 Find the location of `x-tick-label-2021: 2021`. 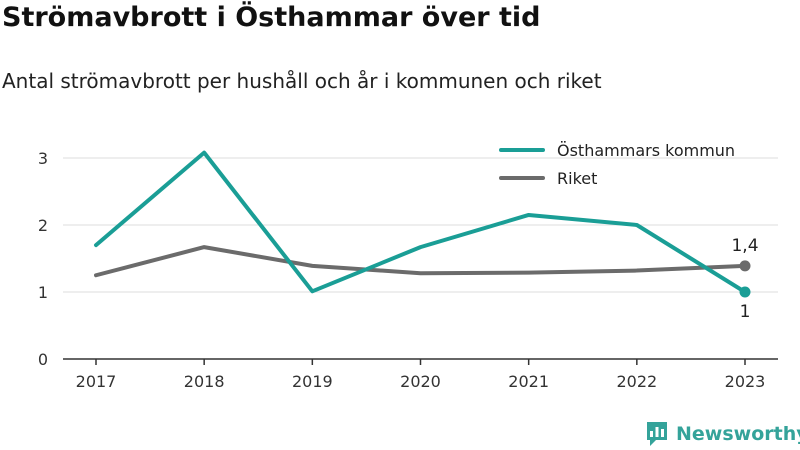

x-tick-label-2021: 2021 is located at coordinates (528, 381).